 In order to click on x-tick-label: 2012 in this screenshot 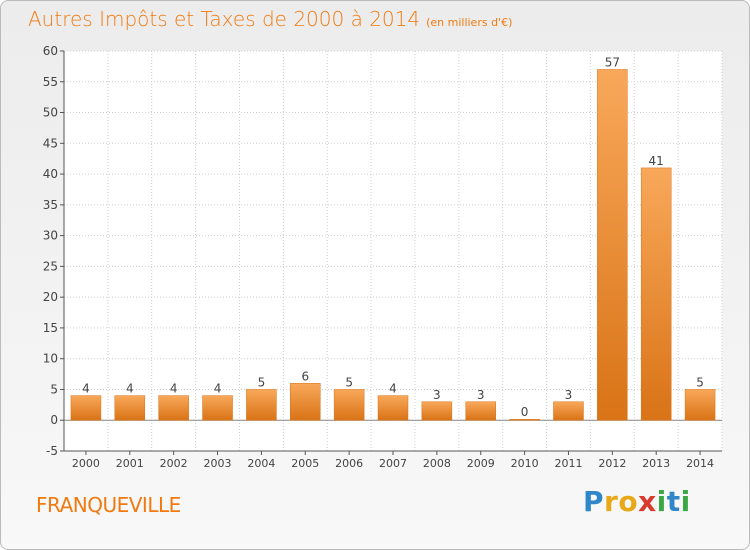, I will do `click(612, 463)`.